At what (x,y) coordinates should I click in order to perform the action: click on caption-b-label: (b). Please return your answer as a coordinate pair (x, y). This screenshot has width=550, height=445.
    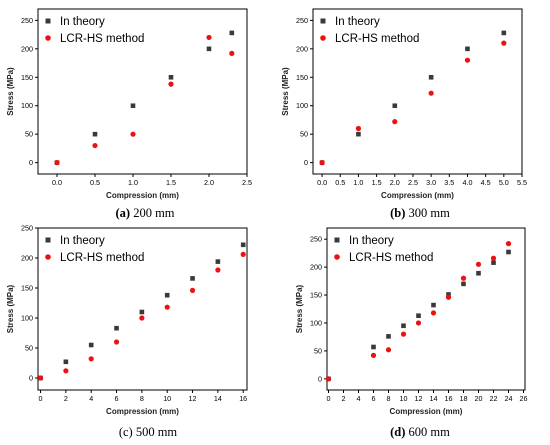
    Looking at the image, I should click on (398, 213).